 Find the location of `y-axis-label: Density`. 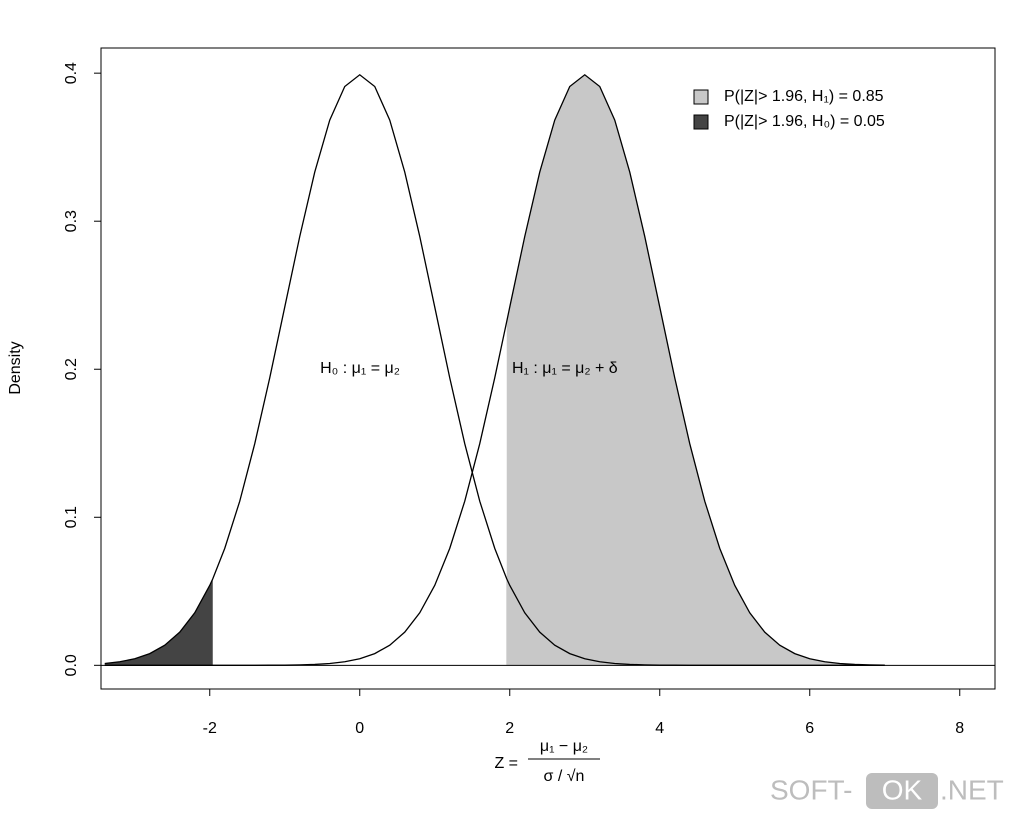

y-axis-label: Density is located at coordinates (15, 367).